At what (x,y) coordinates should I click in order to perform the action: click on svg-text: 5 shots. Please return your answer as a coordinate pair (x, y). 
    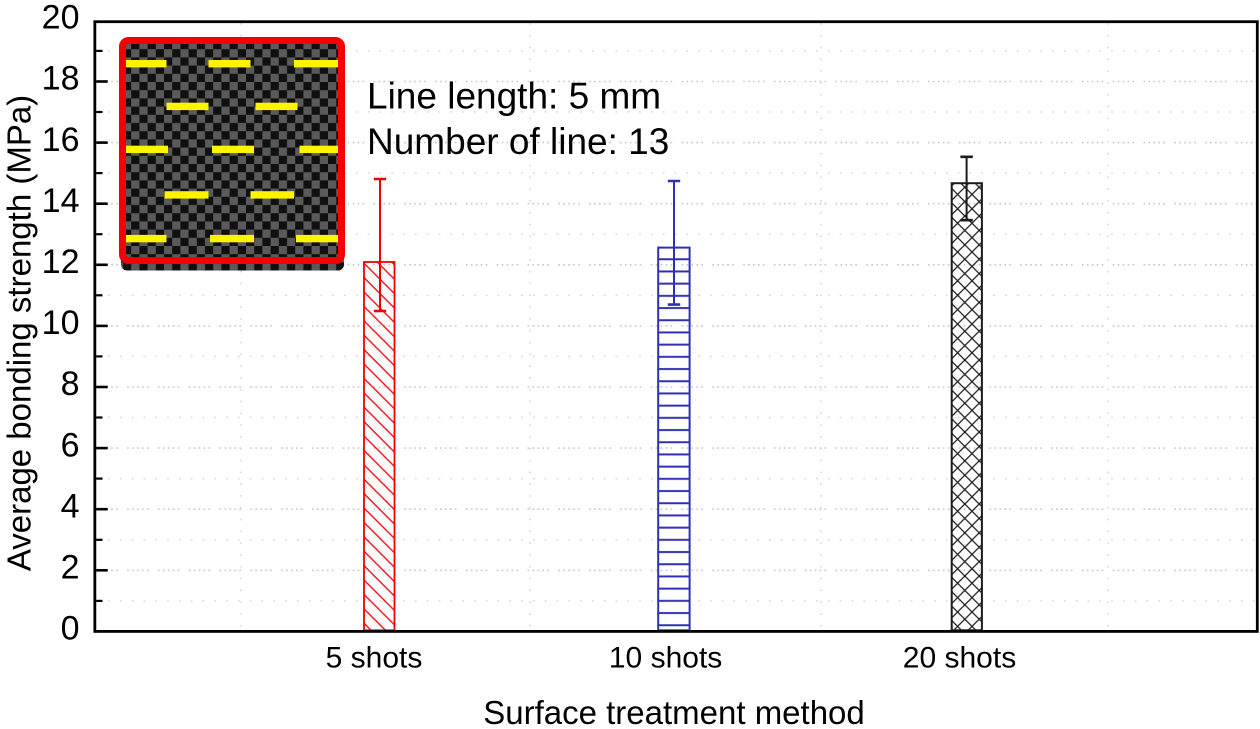
    Looking at the image, I should click on (374, 657).